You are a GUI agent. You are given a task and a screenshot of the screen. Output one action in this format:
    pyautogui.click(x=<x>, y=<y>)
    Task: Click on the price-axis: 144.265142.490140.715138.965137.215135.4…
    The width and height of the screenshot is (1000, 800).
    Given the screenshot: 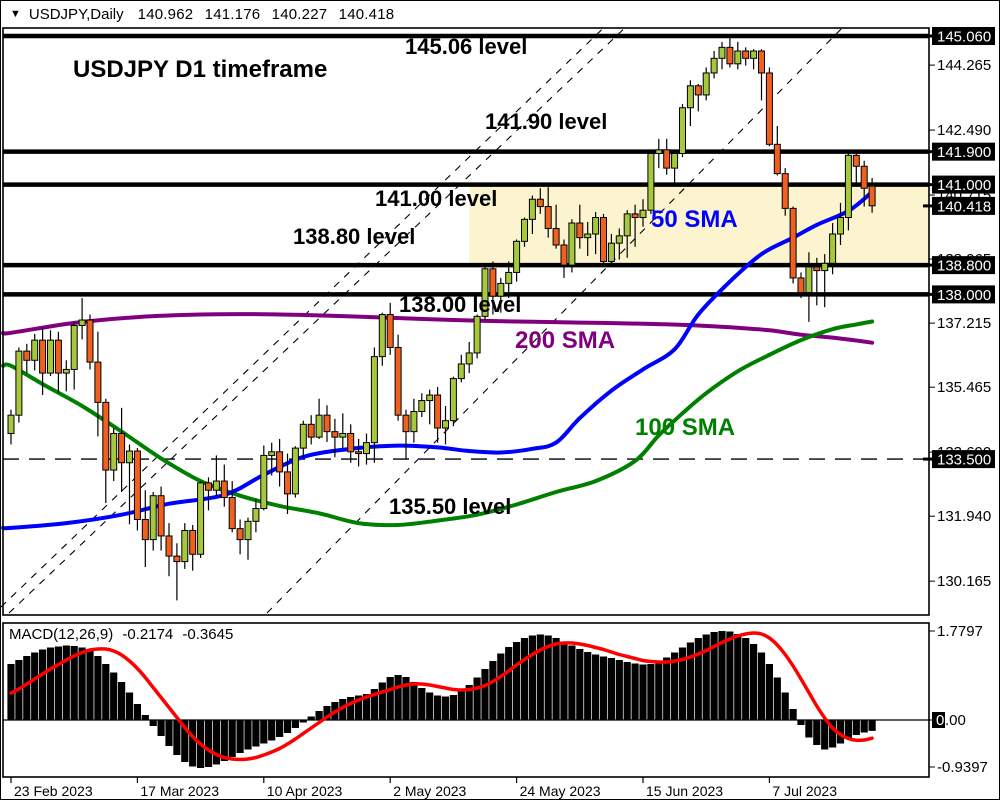 What is the action you would take?
    pyautogui.click(x=959, y=308)
    